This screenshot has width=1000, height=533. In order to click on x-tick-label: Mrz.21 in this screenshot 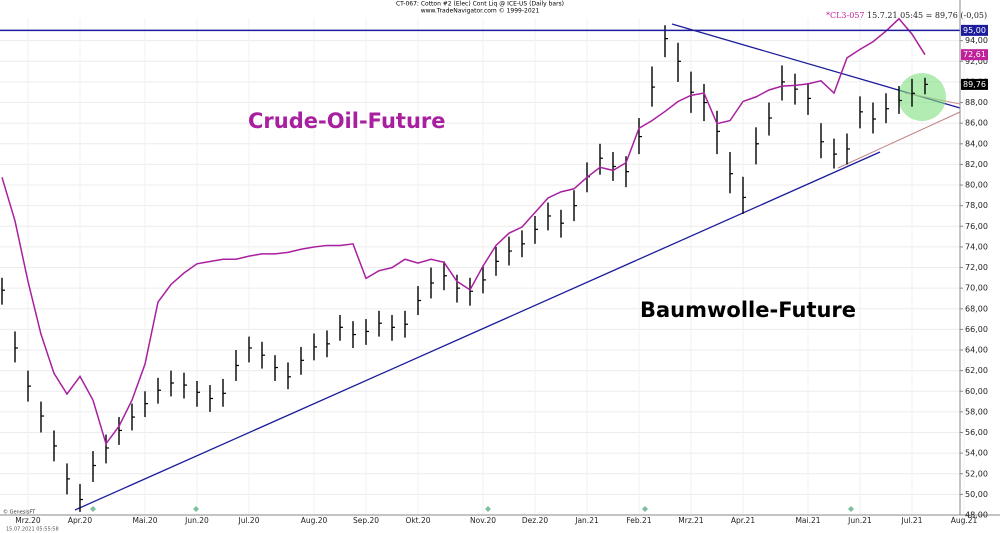, I will do `click(691, 520)`.